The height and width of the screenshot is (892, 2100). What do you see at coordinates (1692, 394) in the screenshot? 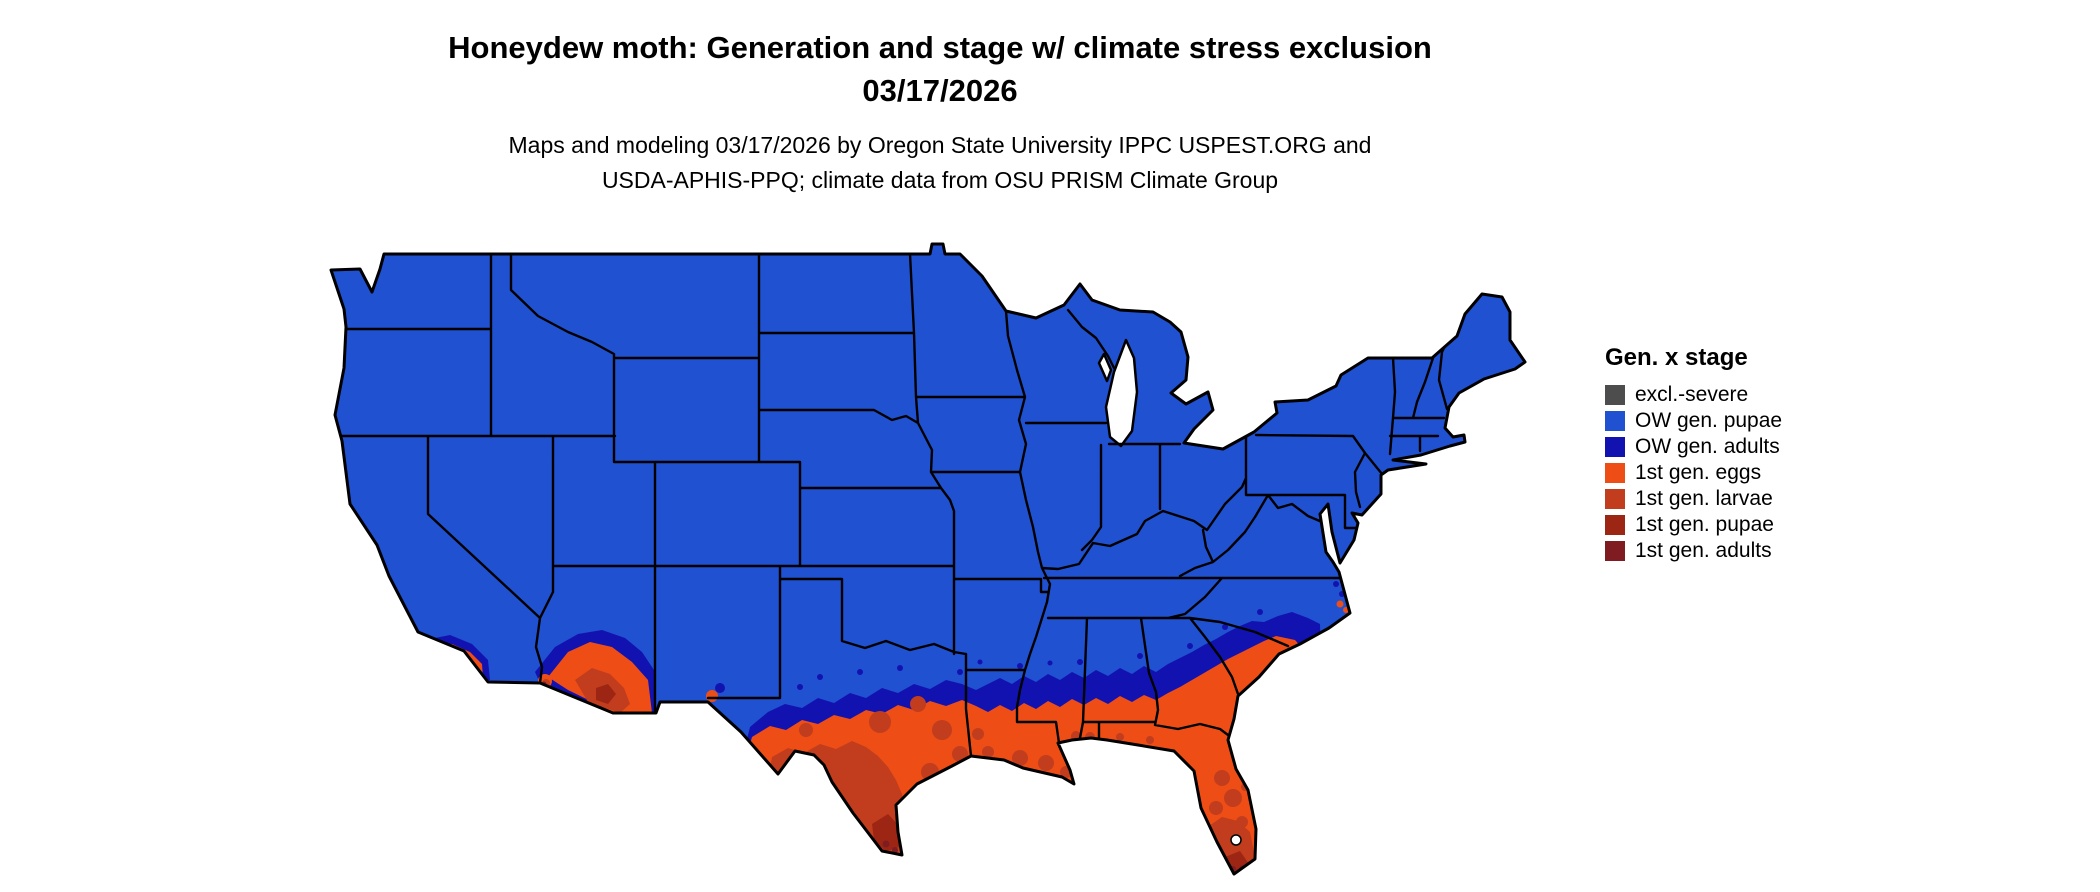
I see `legend-label: excl.-severe` at bounding box center [1692, 394].